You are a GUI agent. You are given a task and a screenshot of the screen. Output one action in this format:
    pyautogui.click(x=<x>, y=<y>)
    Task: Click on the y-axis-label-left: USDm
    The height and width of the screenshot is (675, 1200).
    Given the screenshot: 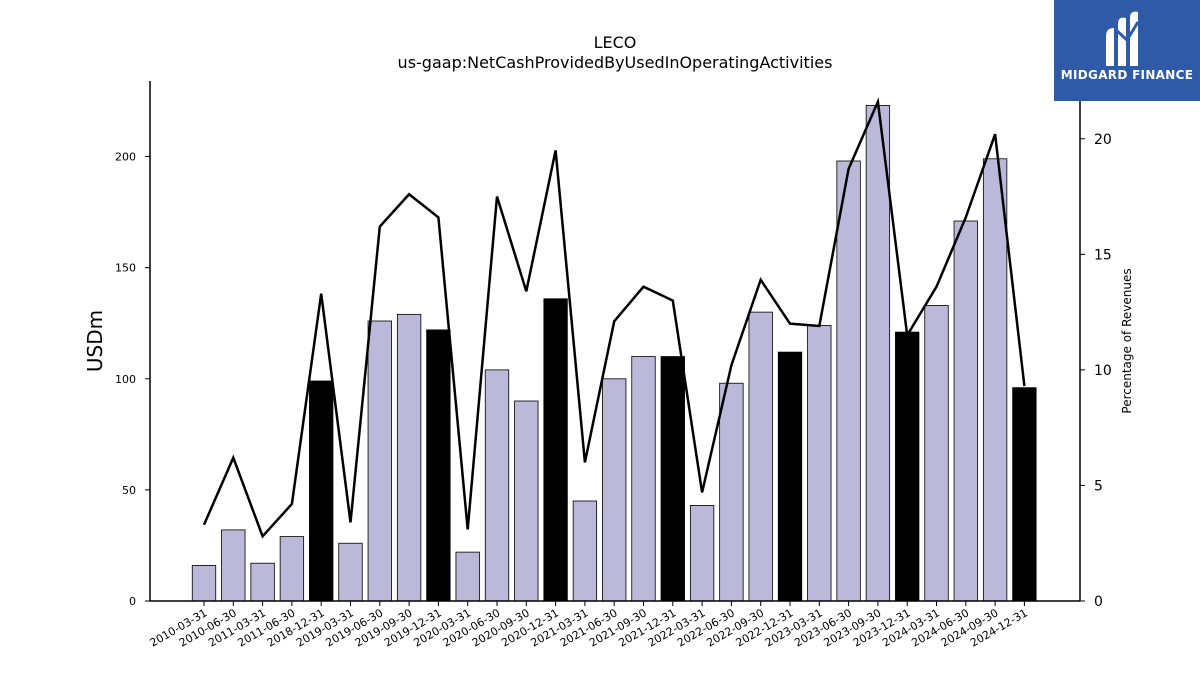 What is the action you would take?
    pyautogui.click(x=95, y=341)
    